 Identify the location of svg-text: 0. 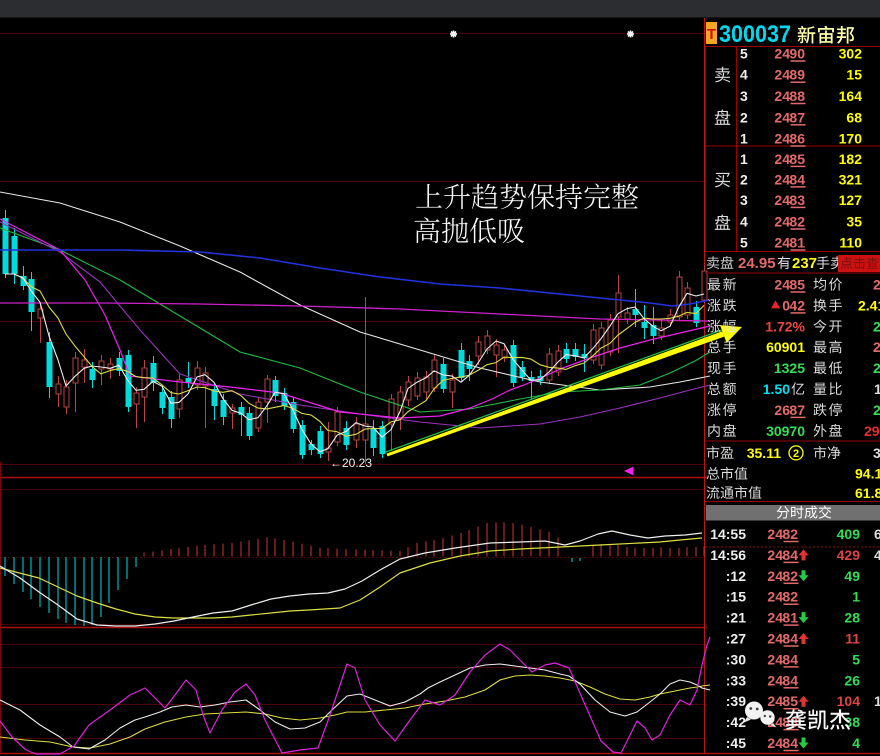
(786, 305).